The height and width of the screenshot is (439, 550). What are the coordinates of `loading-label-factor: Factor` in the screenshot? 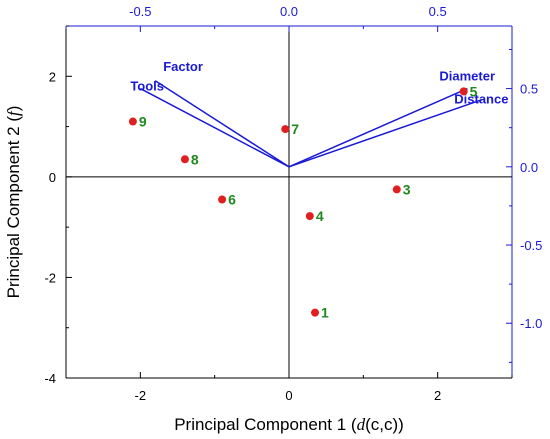 It's located at (183, 66).